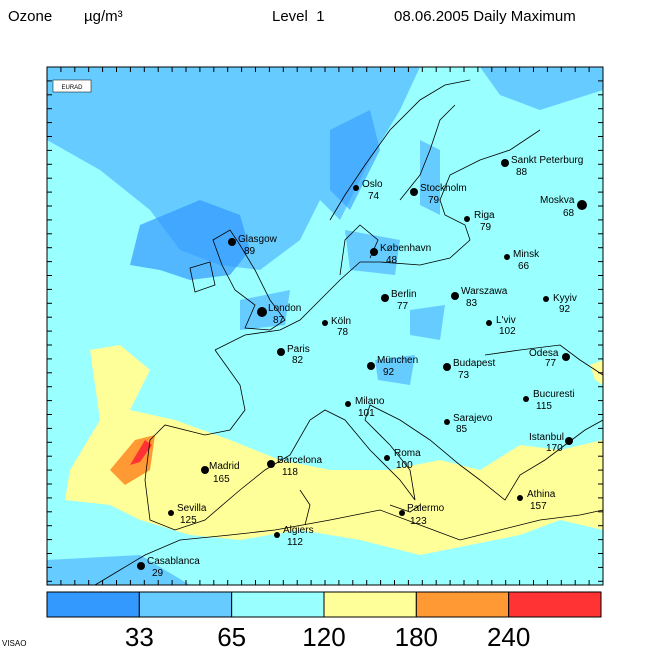 This screenshot has height=650, width=650. Describe the element at coordinates (374, 196) in the screenshot. I see `city-value: 74` at that location.